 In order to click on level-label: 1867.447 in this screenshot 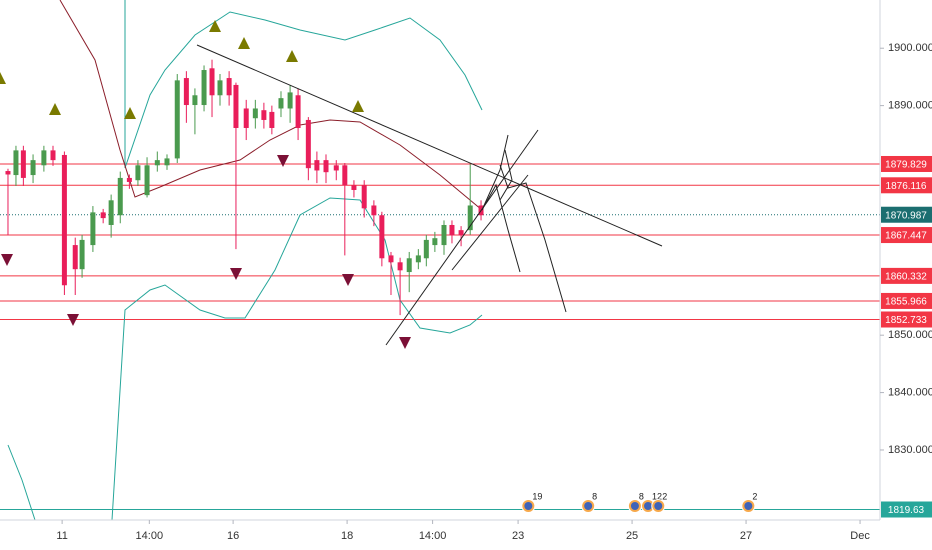, I will do `click(906, 236)`.